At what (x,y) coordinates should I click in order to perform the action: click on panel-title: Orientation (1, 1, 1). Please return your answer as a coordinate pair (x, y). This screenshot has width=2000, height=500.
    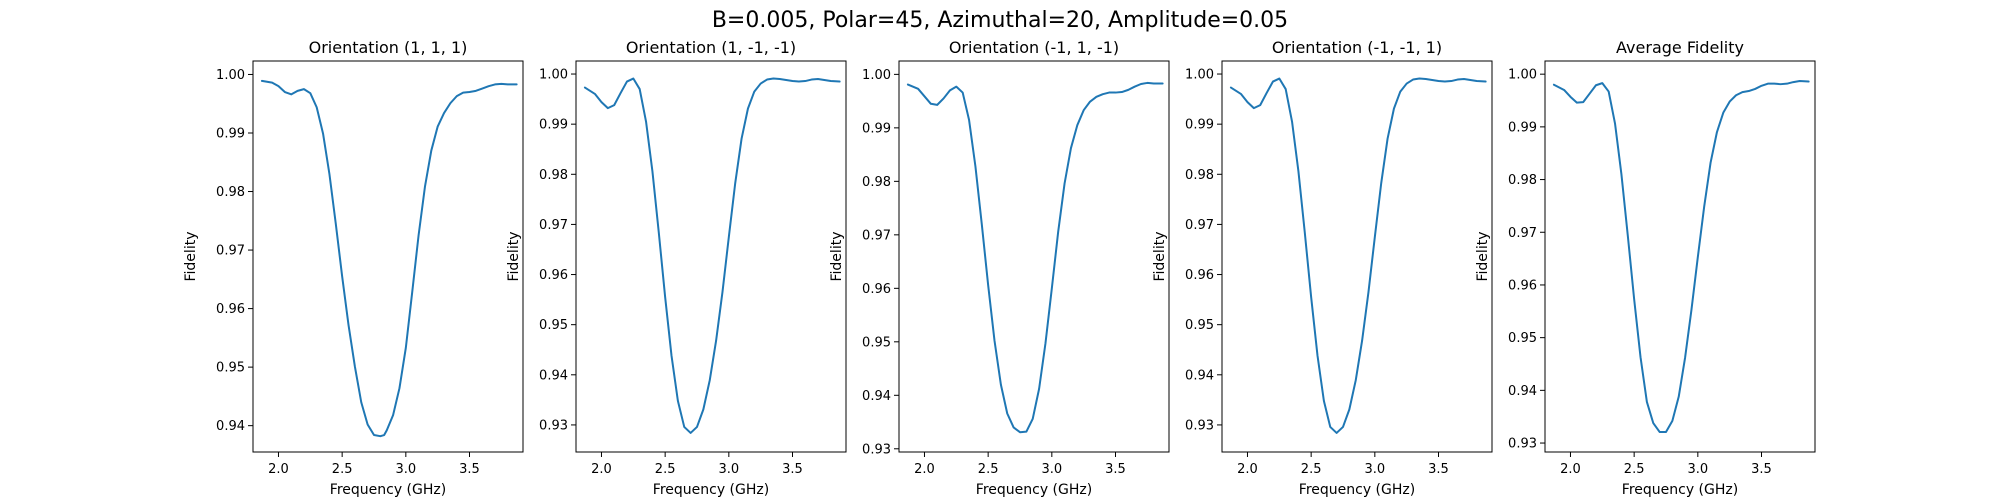
    Looking at the image, I should click on (388, 47).